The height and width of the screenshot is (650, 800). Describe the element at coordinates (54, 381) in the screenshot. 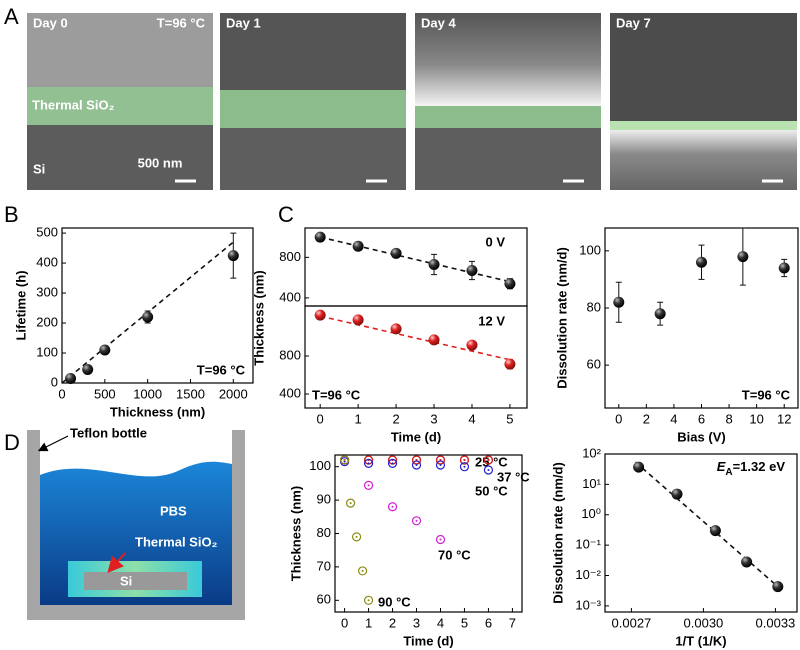

I see `y-tick-label: 0` at that location.